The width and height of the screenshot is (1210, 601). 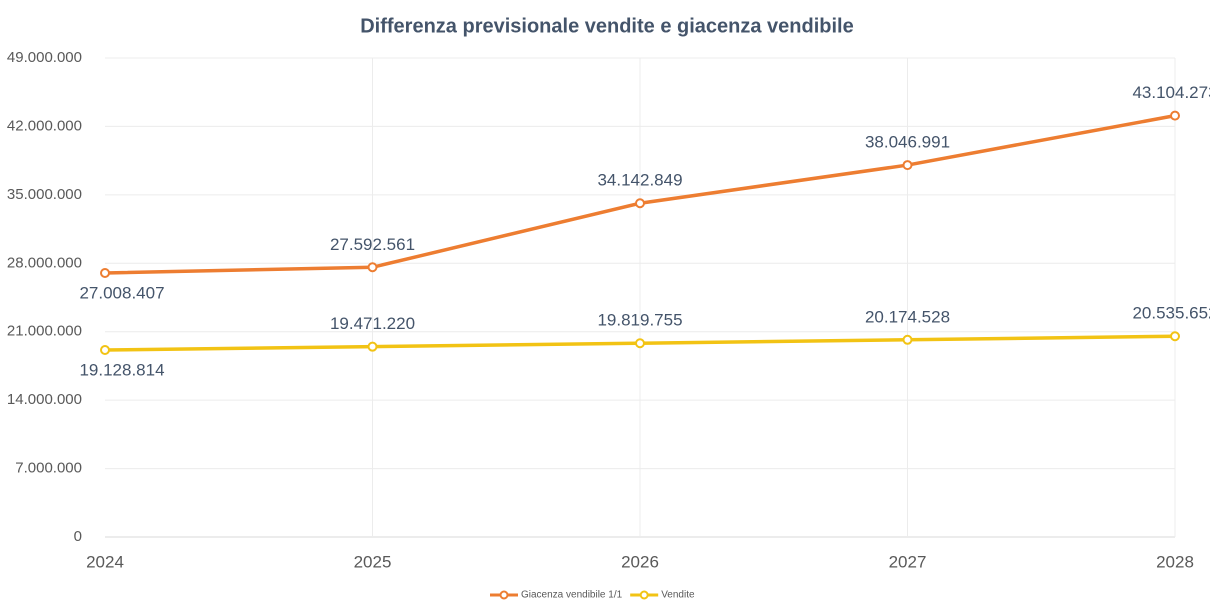 I want to click on y-tick-label: 42.000.000, so click(x=44, y=125).